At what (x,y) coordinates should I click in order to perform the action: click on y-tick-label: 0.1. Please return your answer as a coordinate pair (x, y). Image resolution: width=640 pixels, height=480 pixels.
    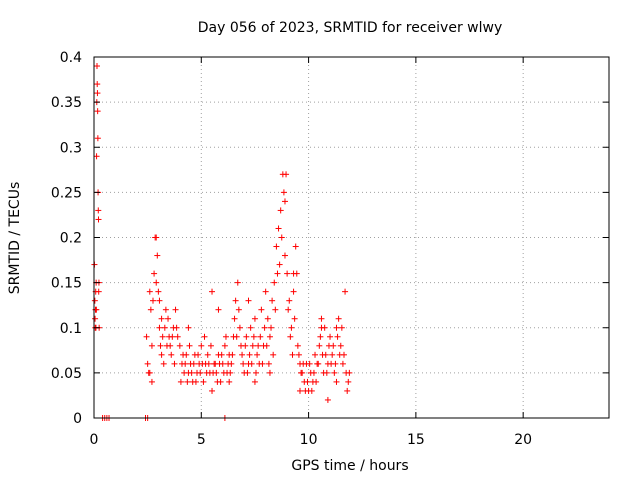
    Looking at the image, I should click on (71, 329).